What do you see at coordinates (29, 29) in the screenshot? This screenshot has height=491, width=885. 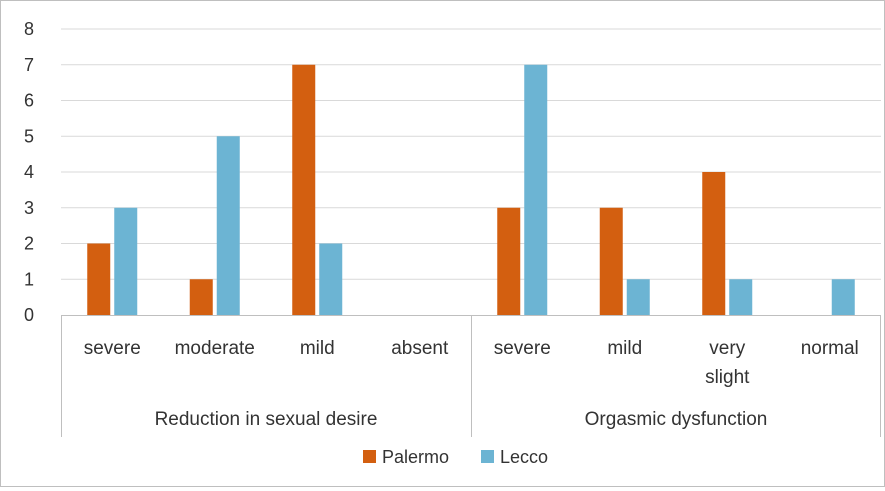 I see `y-tick-label: 8` at bounding box center [29, 29].